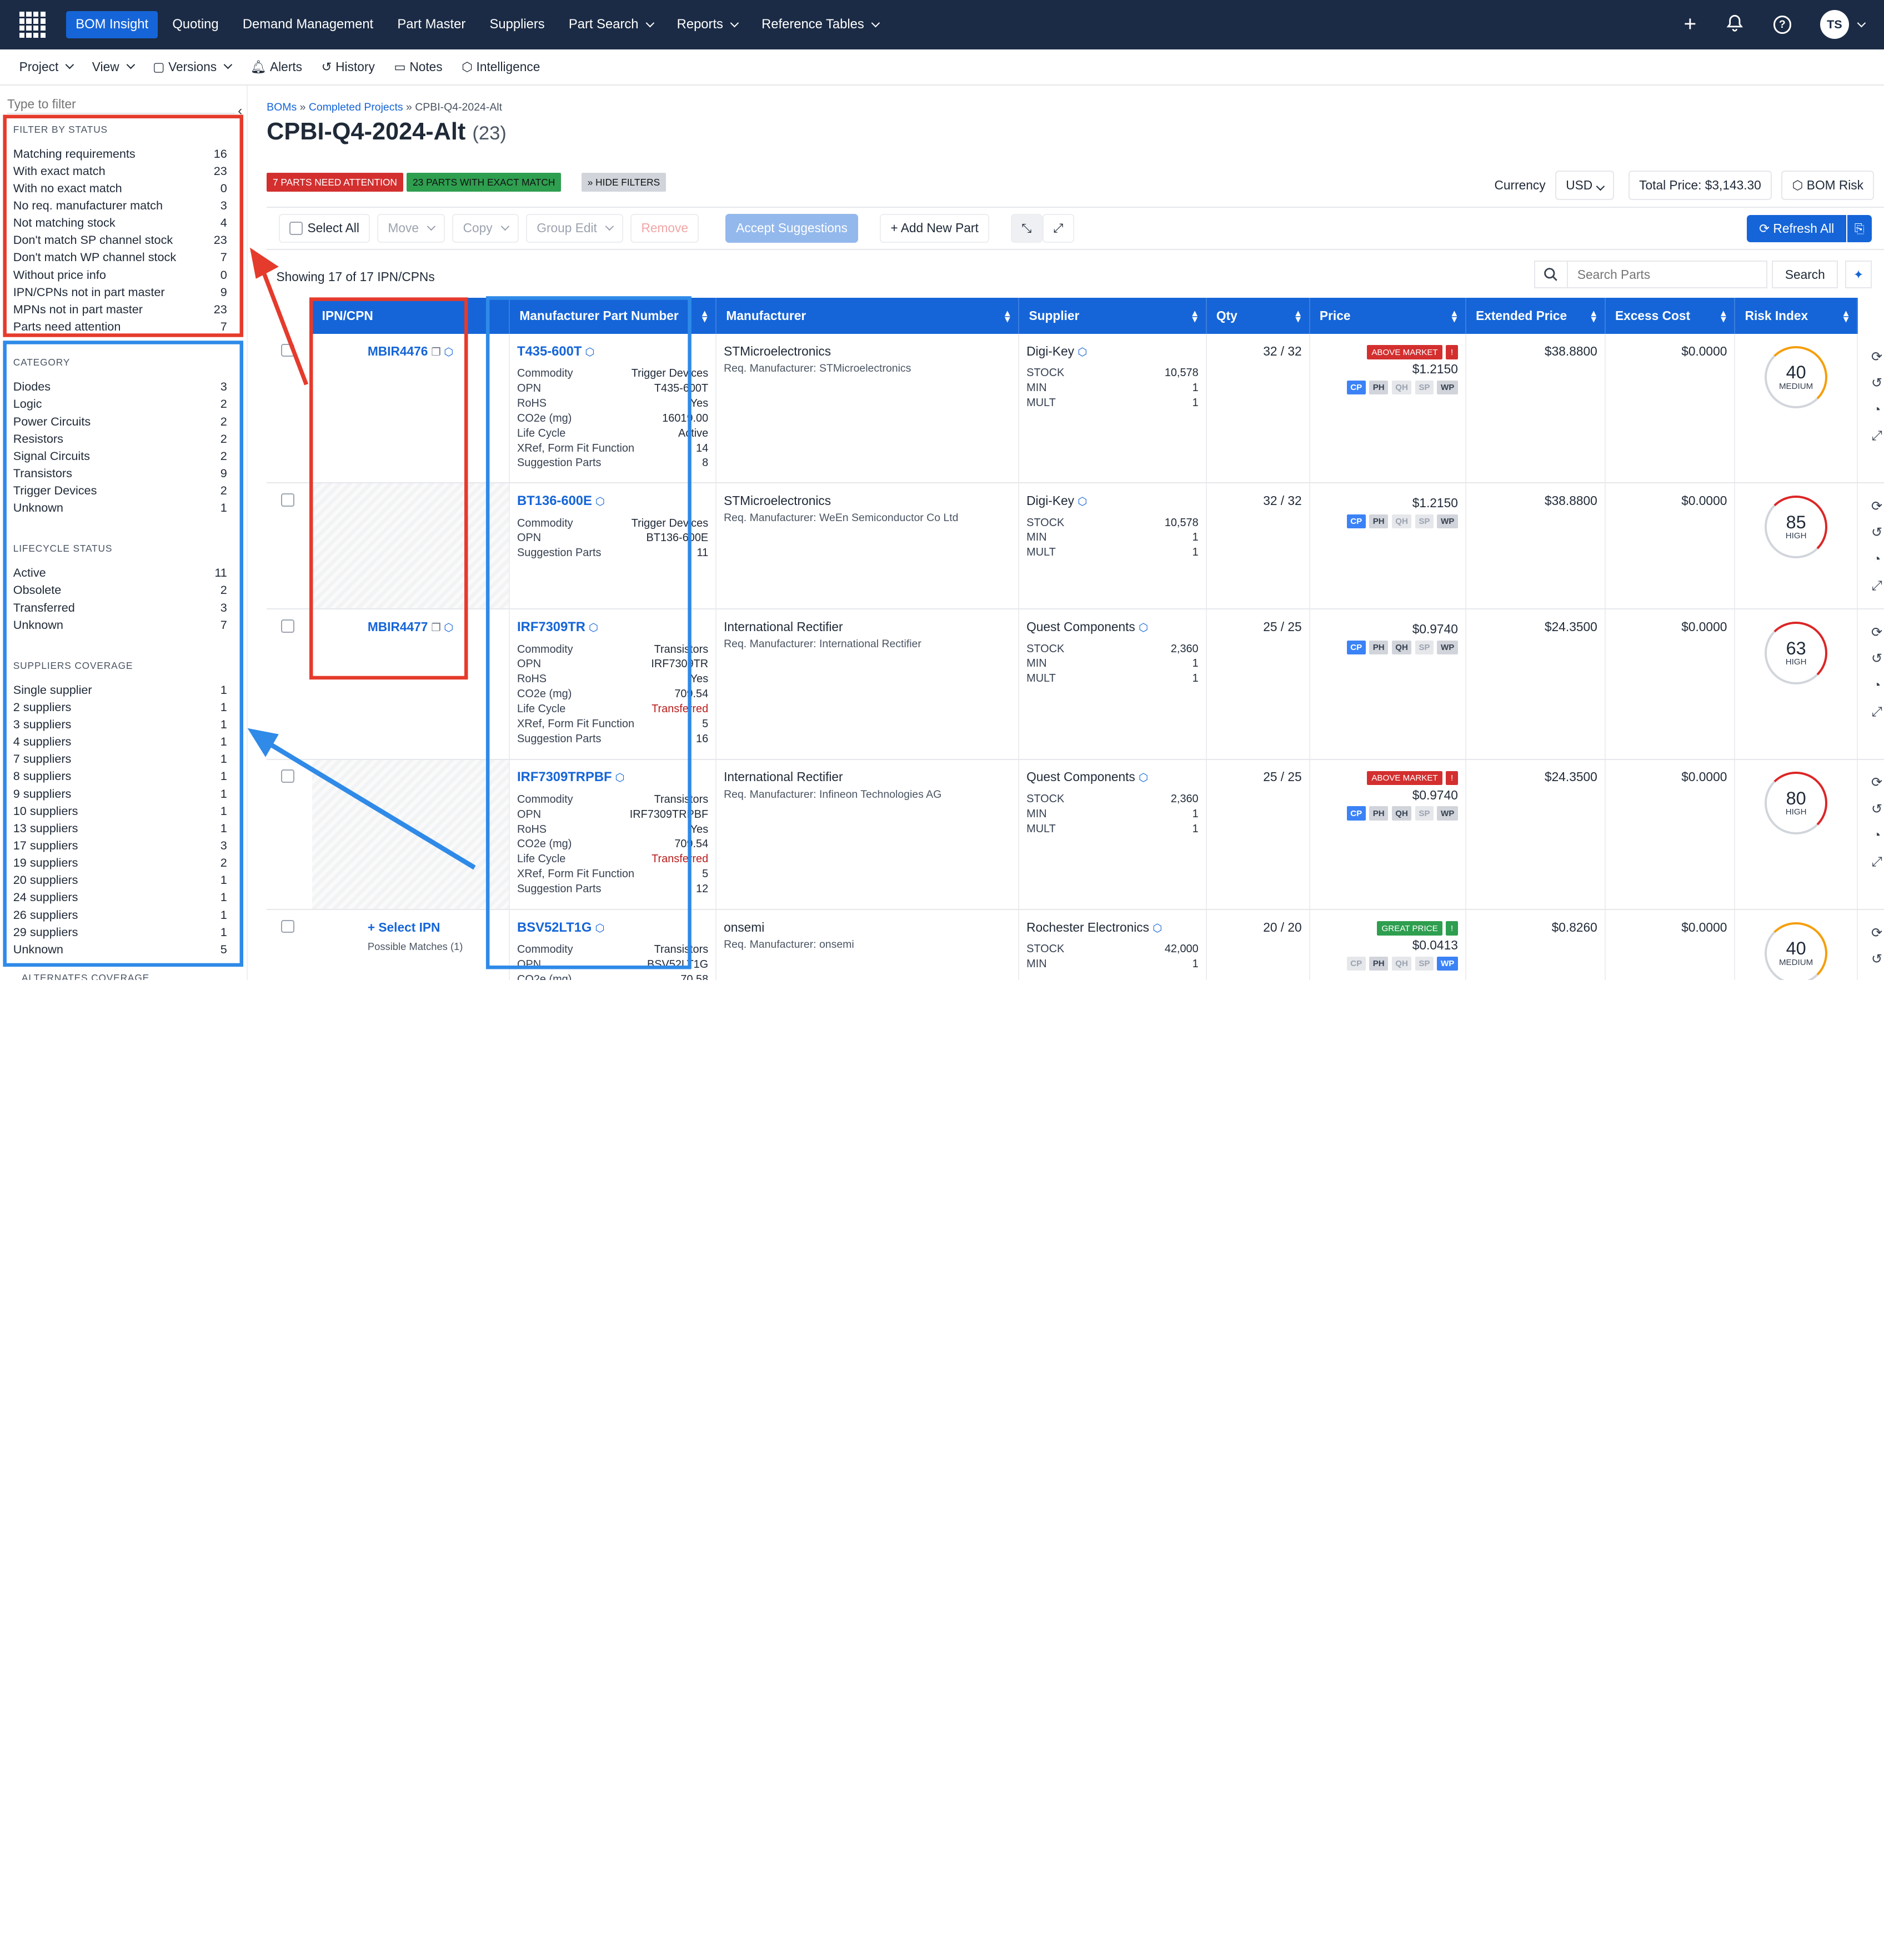 This screenshot has width=1884, height=1960. What do you see at coordinates (124, 405) in the screenshot?
I see `filter-item: Logic 2` at bounding box center [124, 405].